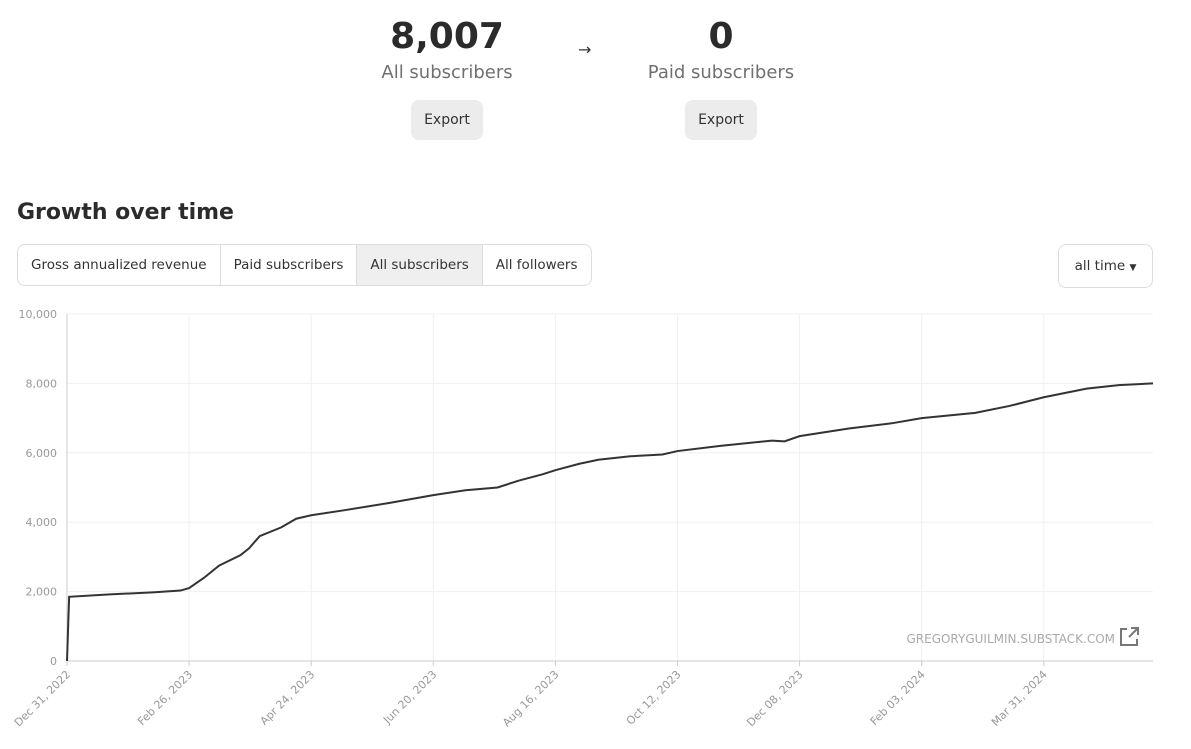 This screenshot has width=1191, height=749. What do you see at coordinates (1010, 639) in the screenshot?
I see `watermark: GREGORYGUILMIN.SUBSTACK.COM` at bounding box center [1010, 639].